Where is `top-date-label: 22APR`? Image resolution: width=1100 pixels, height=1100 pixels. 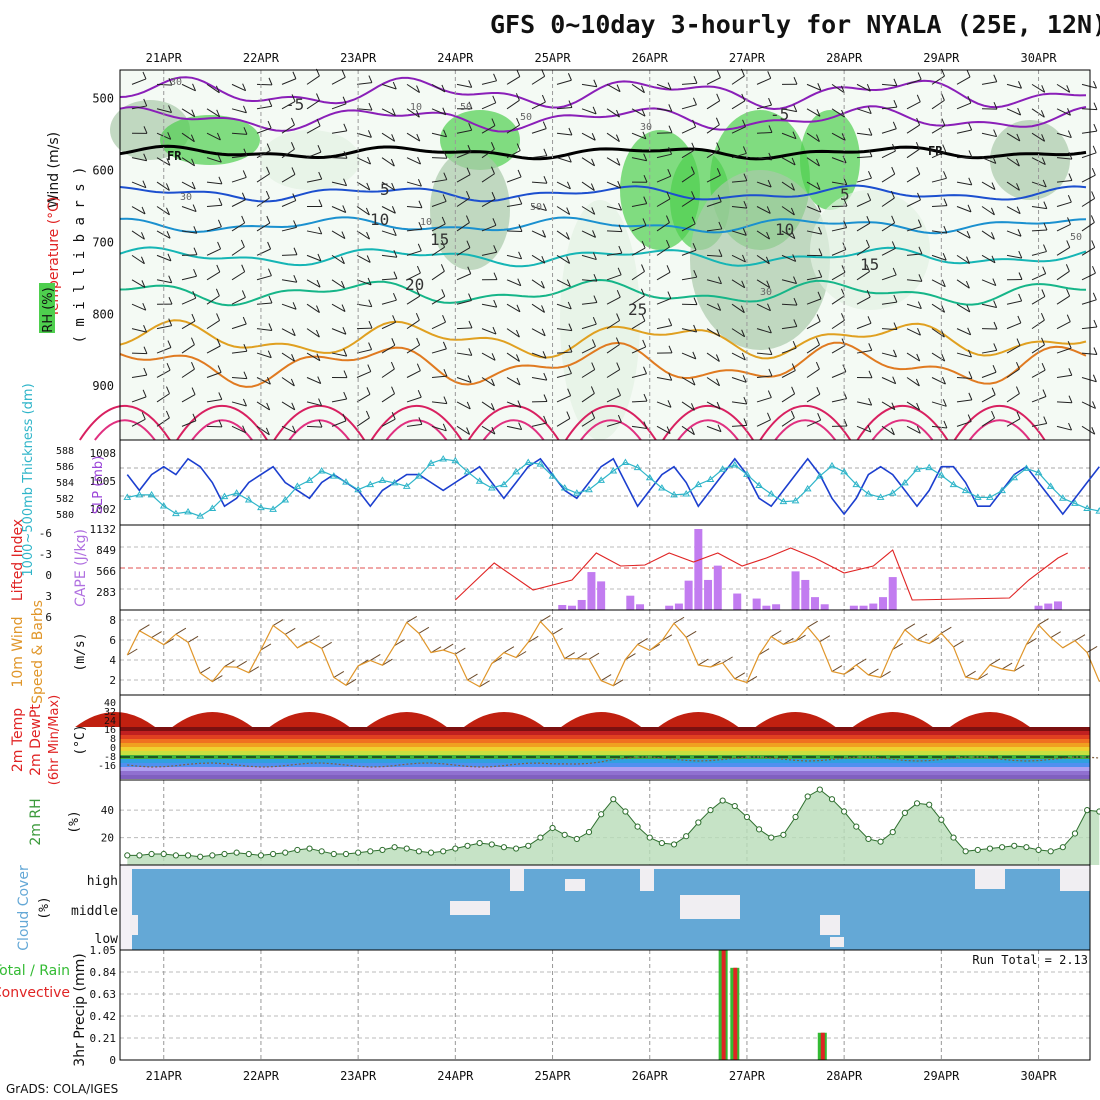 top-date-label: 22APR is located at coordinates (261, 58).